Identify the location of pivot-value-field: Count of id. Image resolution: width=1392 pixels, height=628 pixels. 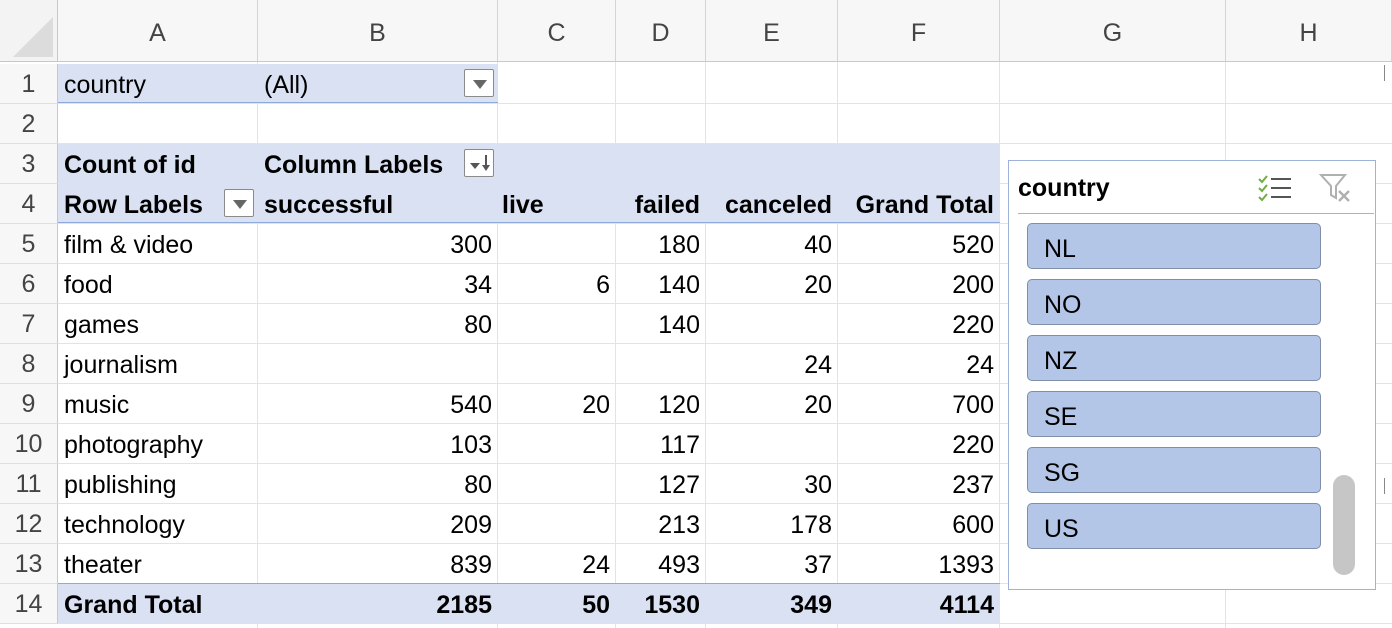
(130, 165).